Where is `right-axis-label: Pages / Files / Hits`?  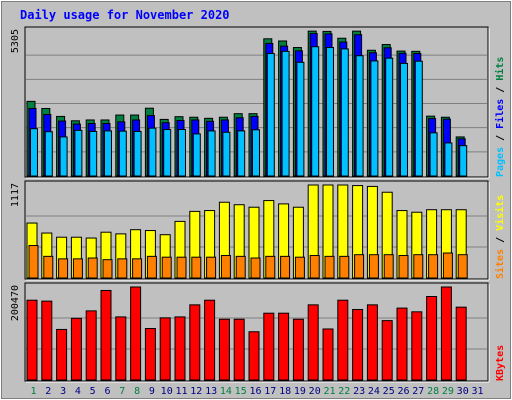 right-axis-label: Pages / Files / Hits is located at coordinates (500, 117).